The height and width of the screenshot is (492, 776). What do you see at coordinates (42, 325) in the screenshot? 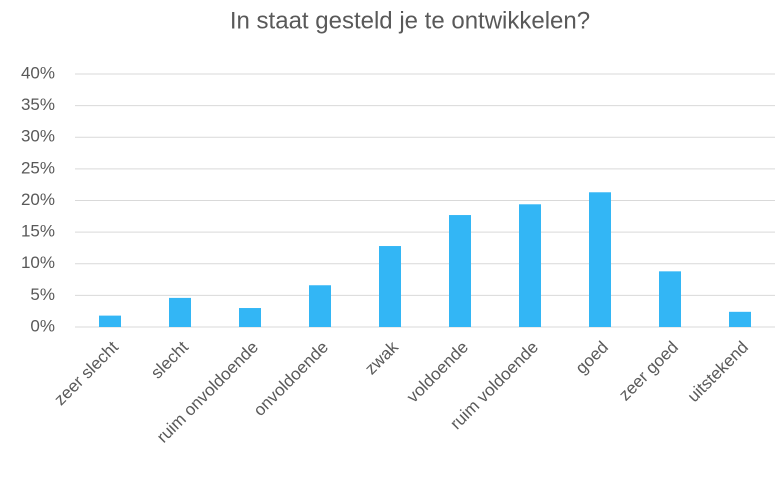
I see `y-tick-label: 0%` at bounding box center [42, 325].